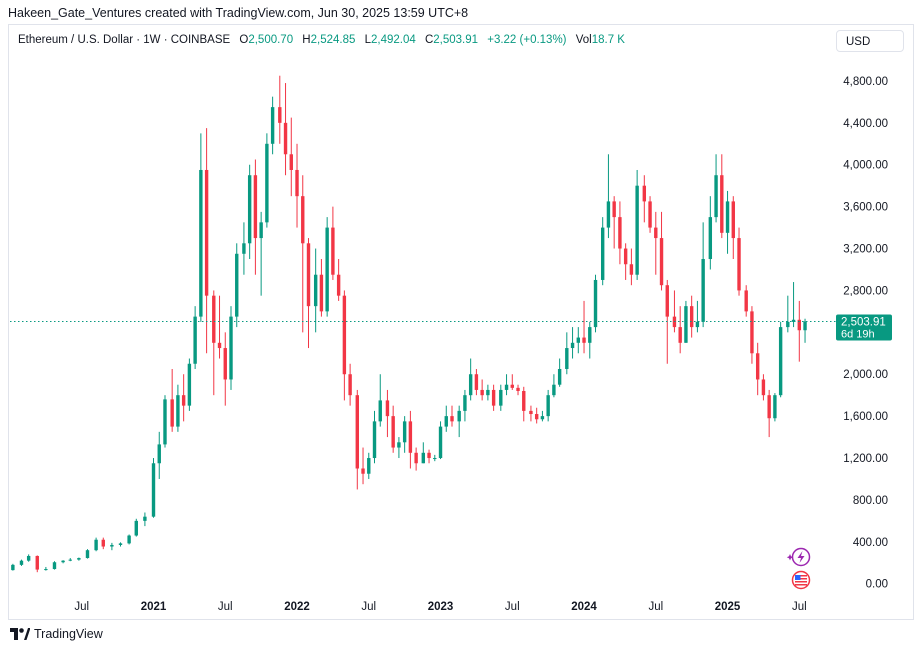  What do you see at coordinates (68, 634) in the screenshot?
I see `tradingview-brand: TradingView` at bounding box center [68, 634].